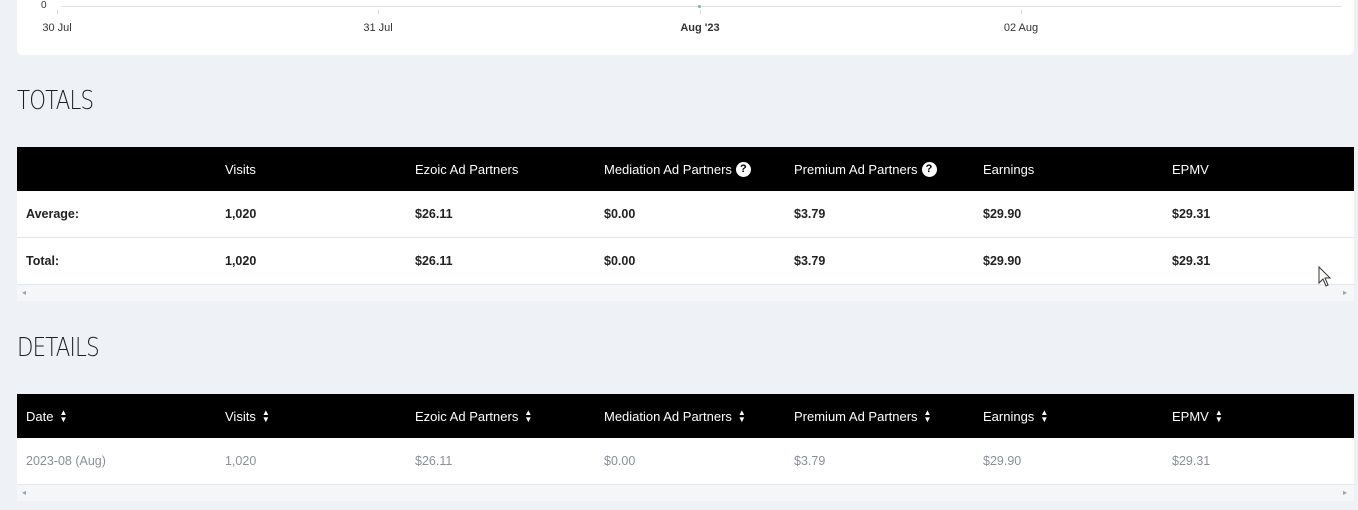 The image size is (1358, 510). What do you see at coordinates (40, 416) in the screenshot?
I see `details-header-date-label: Date` at bounding box center [40, 416].